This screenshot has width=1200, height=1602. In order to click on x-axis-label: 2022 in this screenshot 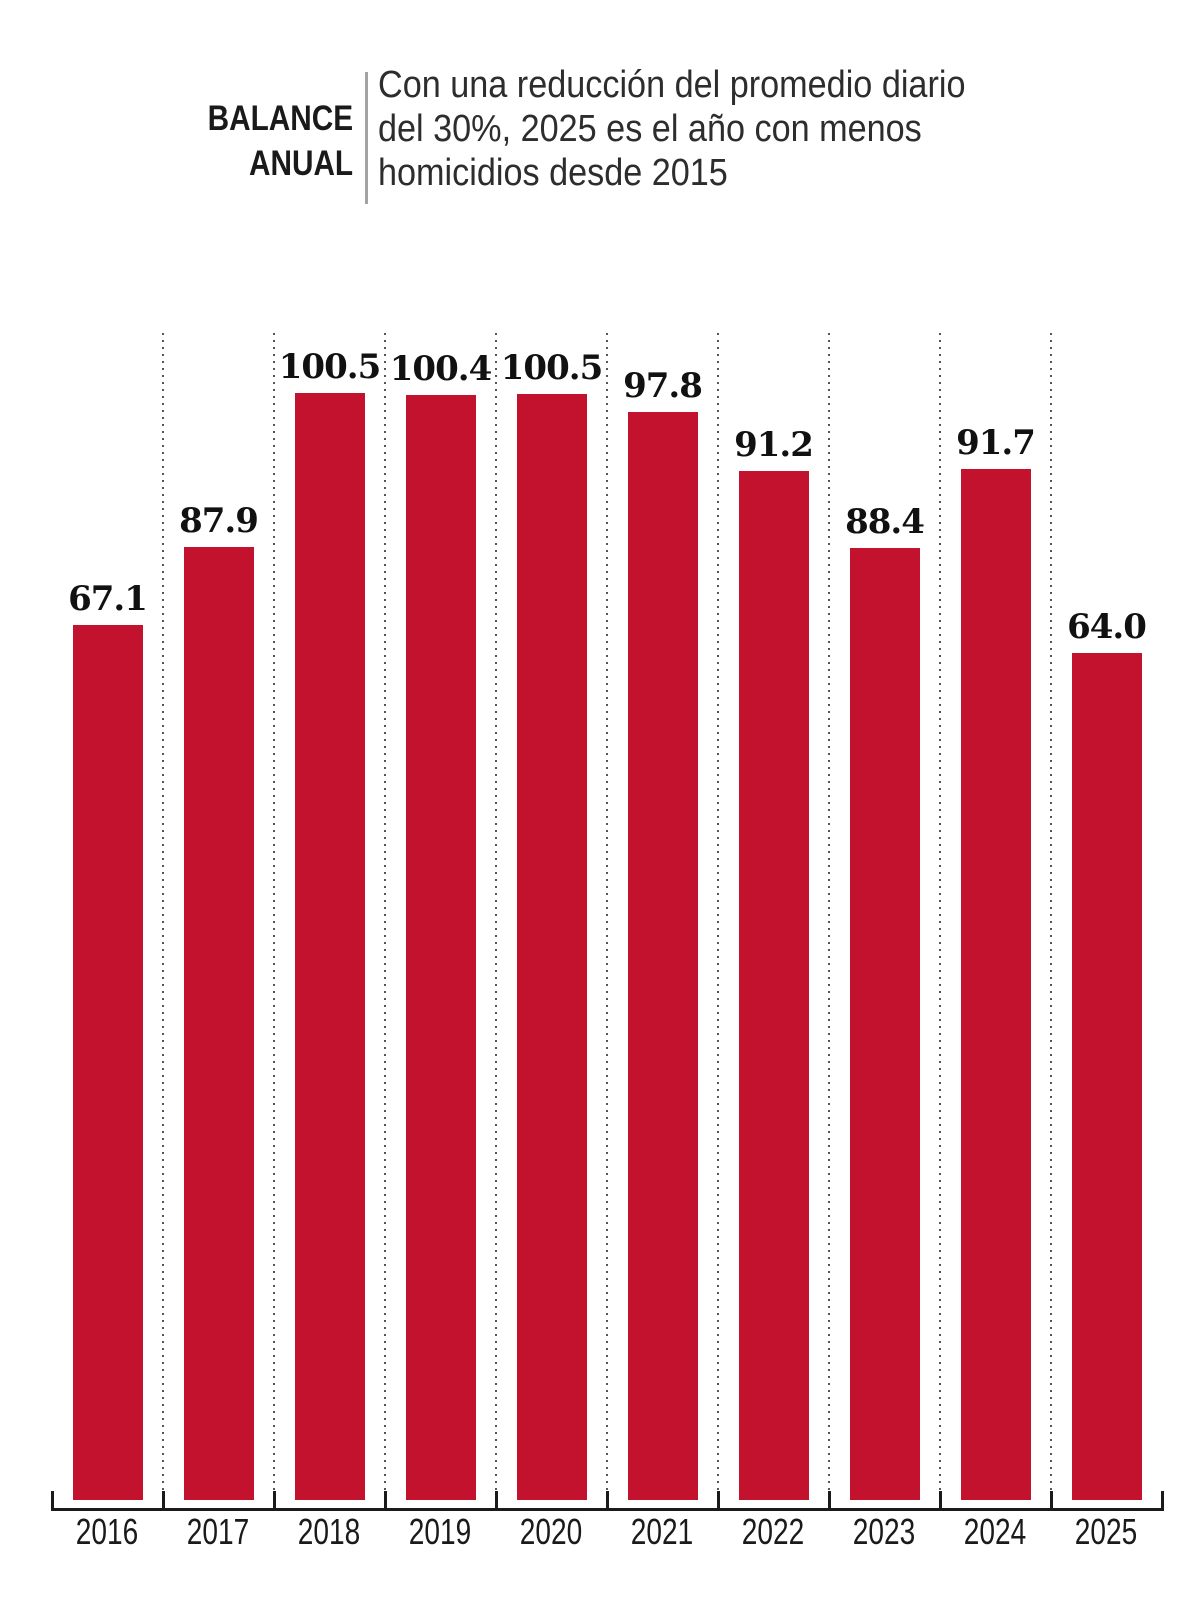, I will do `click(773, 1532)`.